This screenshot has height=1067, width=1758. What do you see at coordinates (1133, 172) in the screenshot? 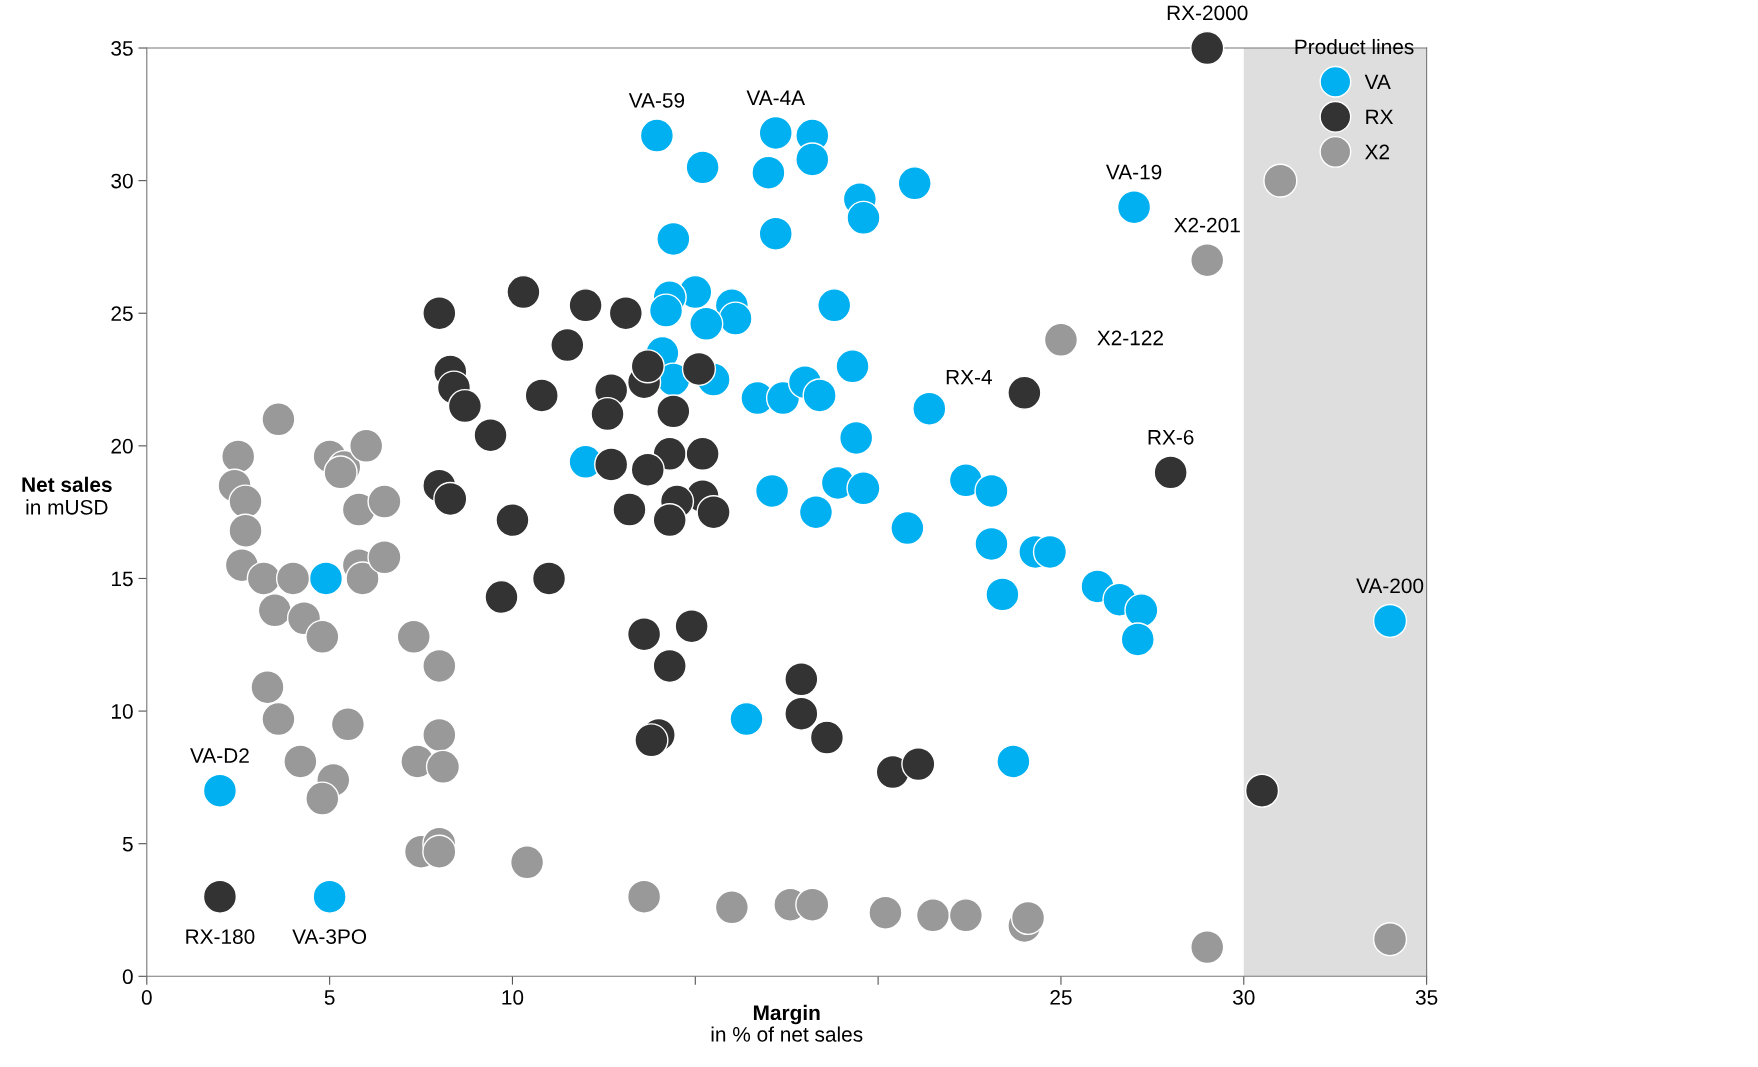
I see `annotation: VA-19` at bounding box center [1133, 172].